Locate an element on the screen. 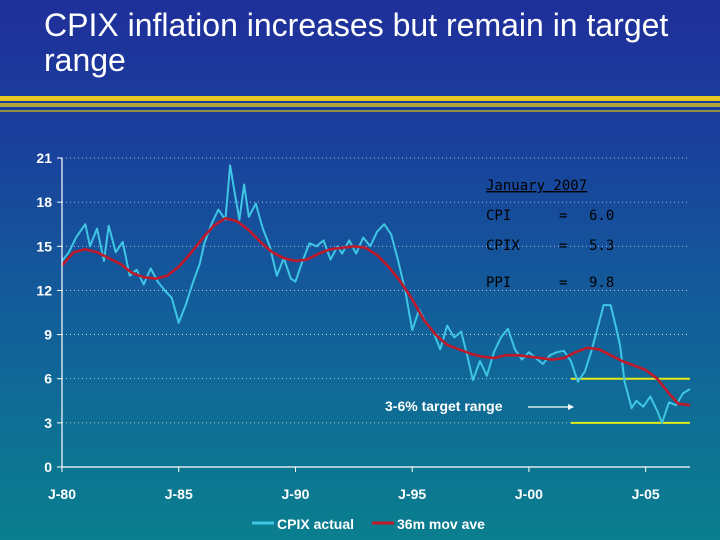 The width and height of the screenshot is (720, 540). target-range-annotation: 3-6% target range is located at coordinates (479, 406).